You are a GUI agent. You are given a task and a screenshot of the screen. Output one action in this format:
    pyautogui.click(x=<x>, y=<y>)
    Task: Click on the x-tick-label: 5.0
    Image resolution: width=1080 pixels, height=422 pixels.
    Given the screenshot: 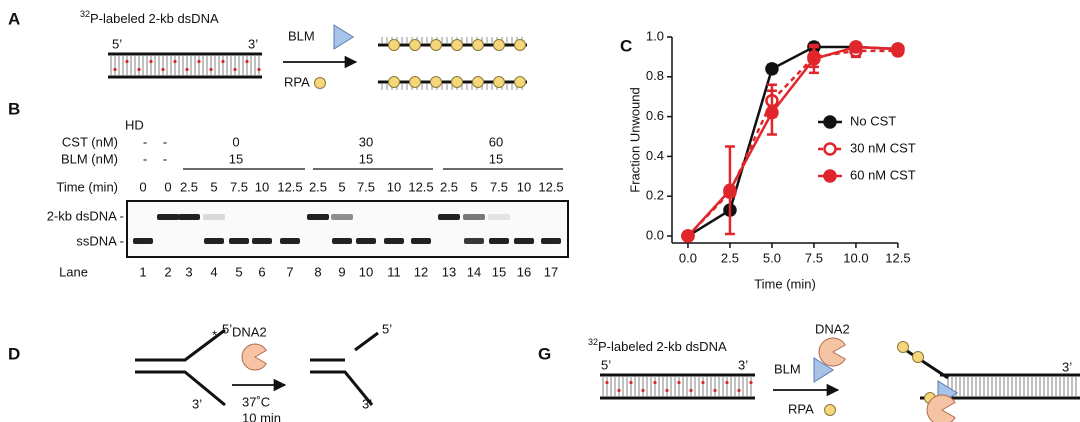 What is the action you would take?
    pyautogui.click(x=772, y=257)
    